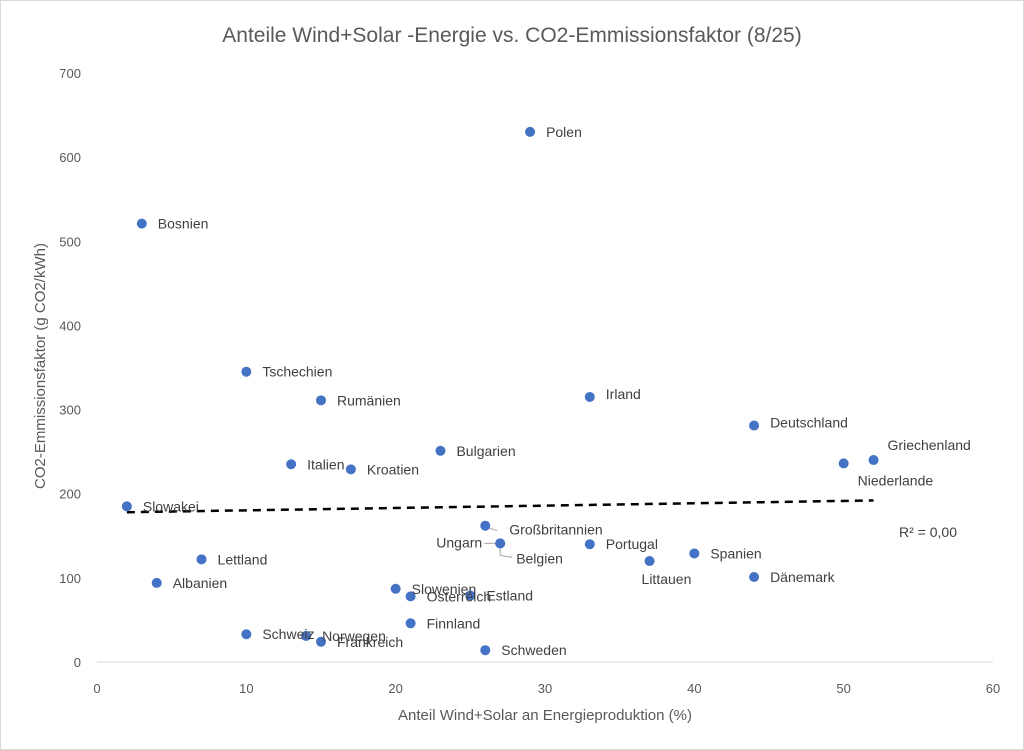 The height and width of the screenshot is (750, 1024). What do you see at coordinates (325, 464) in the screenshot?
I see `data-label: Italien` at bounding box center [325, 464].